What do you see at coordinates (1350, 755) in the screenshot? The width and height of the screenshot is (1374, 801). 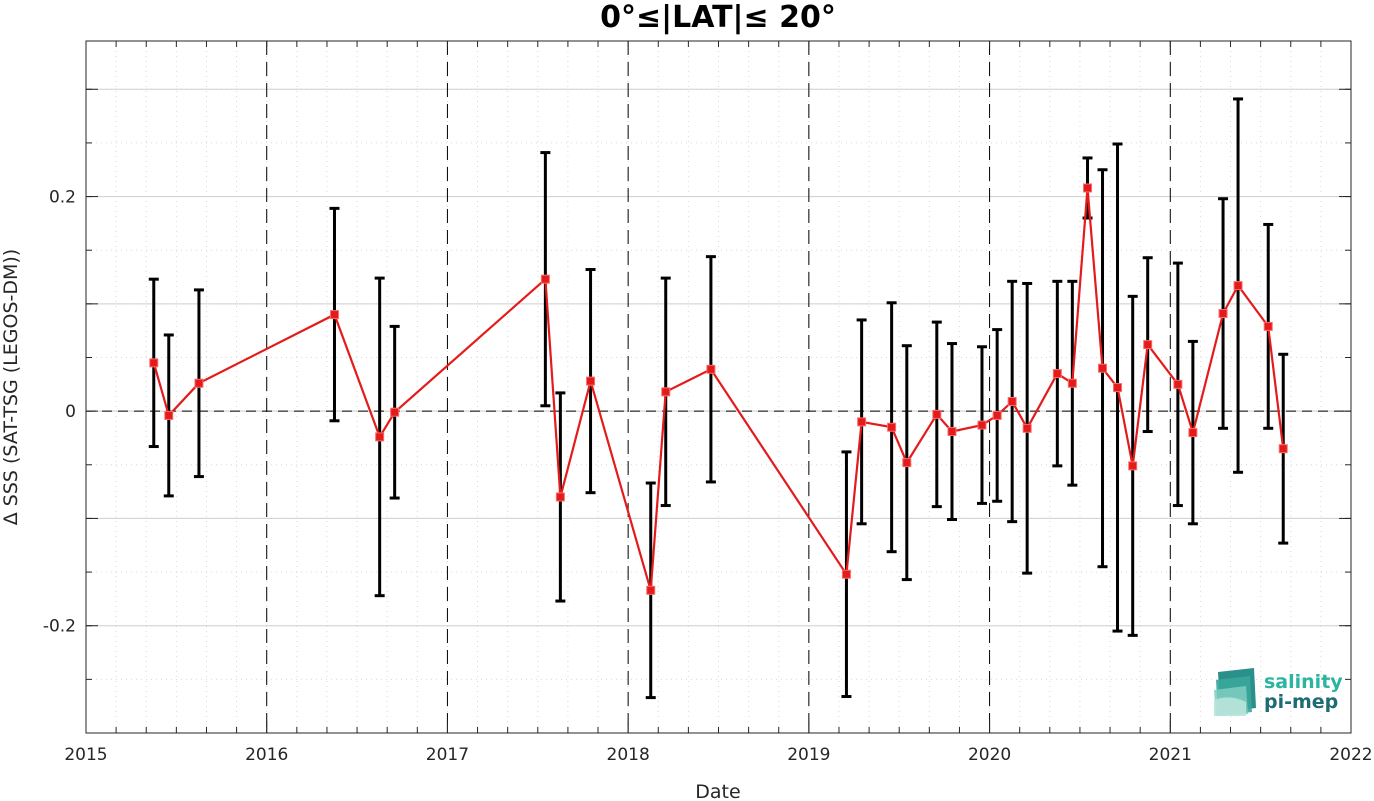 I see `x-tick-label: 2022` at bounding box center [1350, 755].